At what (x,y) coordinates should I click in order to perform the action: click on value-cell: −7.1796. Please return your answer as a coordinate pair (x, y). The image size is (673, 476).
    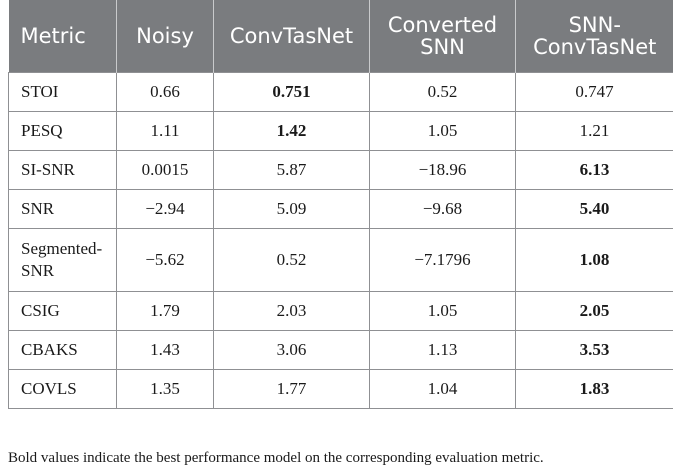
    Looking at the image, I should click on (442, 260).